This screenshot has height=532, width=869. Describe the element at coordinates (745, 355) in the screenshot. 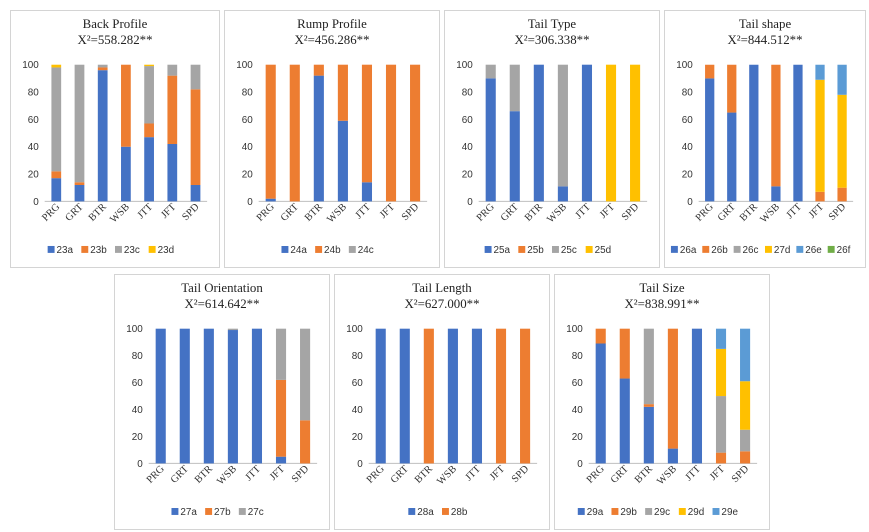

I see `bar-29e-spd` at that location.